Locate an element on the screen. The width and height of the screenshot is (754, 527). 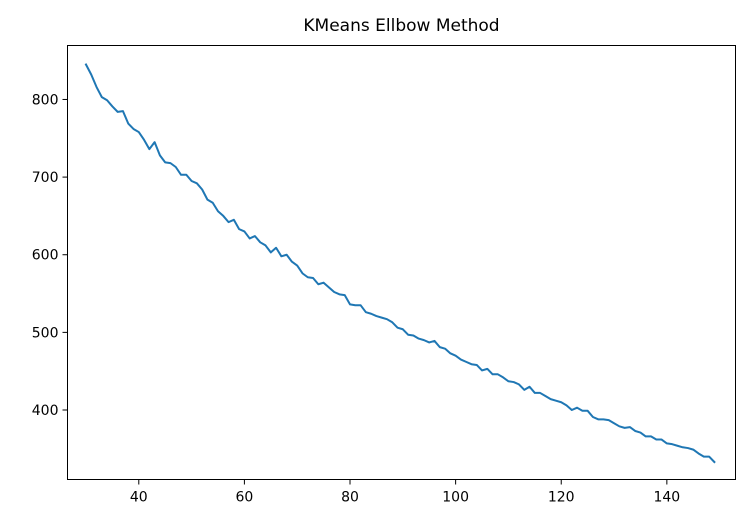
y-axis: 400 500 600 700 800 is located at coordinates (50, 255).